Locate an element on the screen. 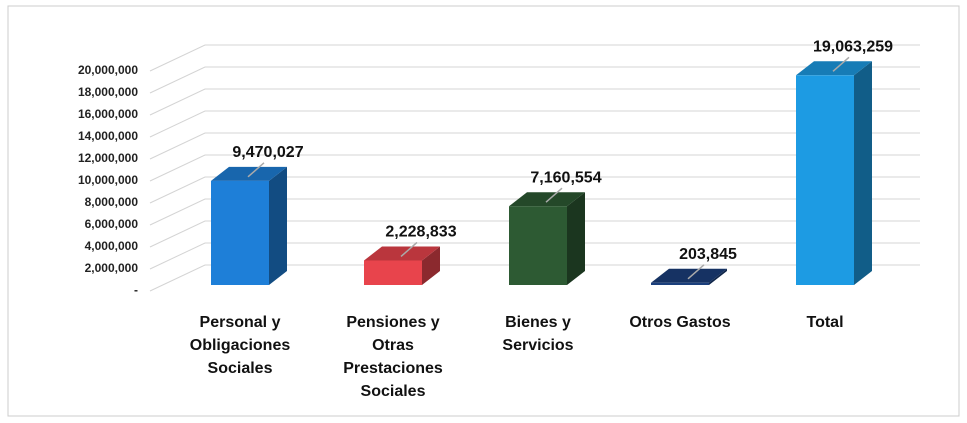 Image resolution: width=967 pixels, height=423 pixels. y-tick-label: - is located at coordinates (136, 290).